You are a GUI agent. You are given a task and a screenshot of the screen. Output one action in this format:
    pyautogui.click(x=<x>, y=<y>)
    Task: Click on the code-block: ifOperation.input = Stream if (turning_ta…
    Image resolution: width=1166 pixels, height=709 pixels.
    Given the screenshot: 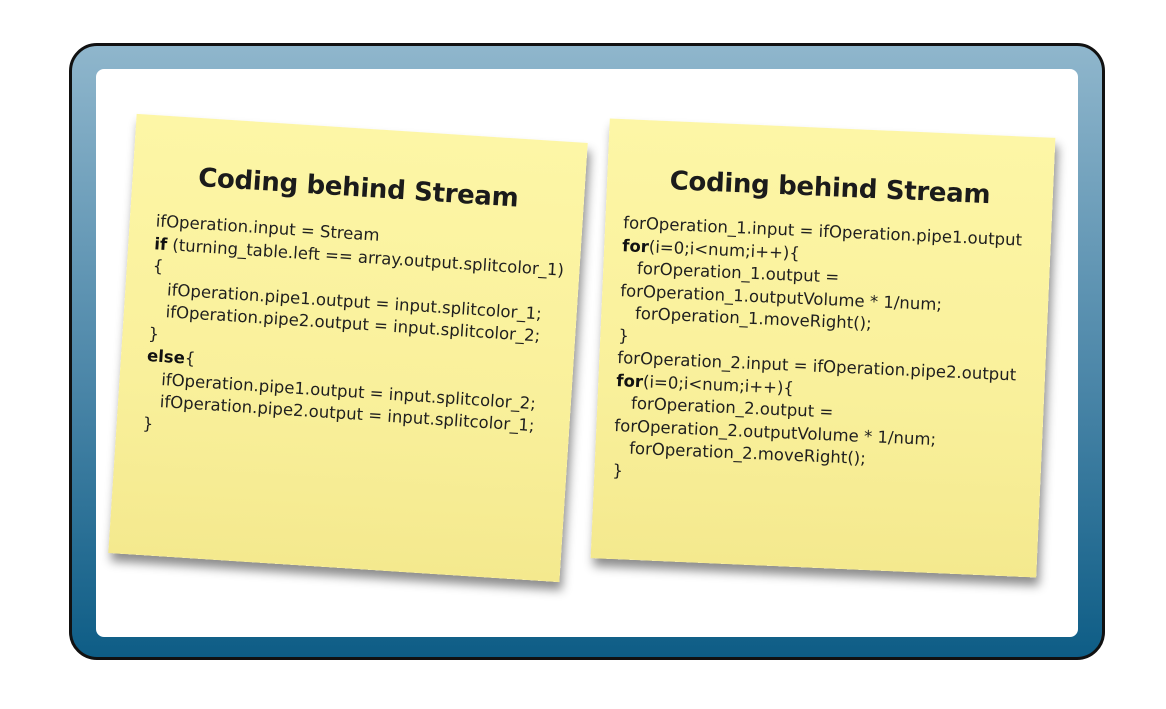 What is the action you would take?
    pyautogui.click(x=349, y=336)
    